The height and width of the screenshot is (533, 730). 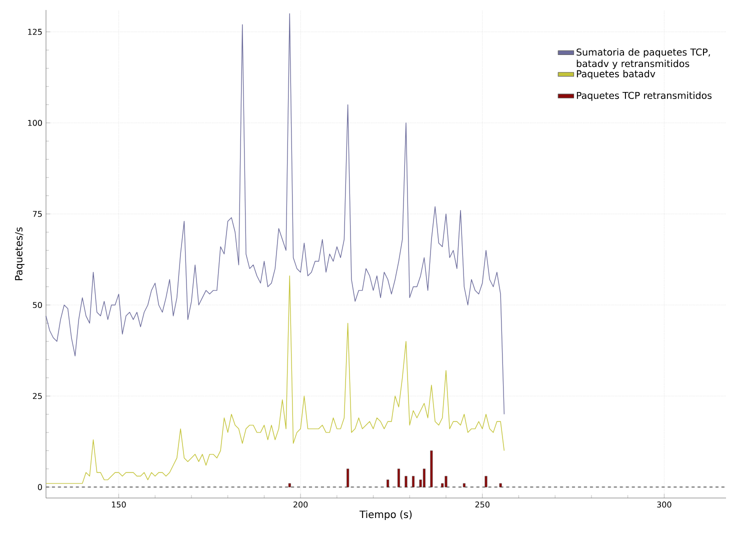 What do you see at coordinates (644, 96) in the screenshot?
I see `legend-label: Paquetes TCP retransmitidos` at bounding box center [644, 96].